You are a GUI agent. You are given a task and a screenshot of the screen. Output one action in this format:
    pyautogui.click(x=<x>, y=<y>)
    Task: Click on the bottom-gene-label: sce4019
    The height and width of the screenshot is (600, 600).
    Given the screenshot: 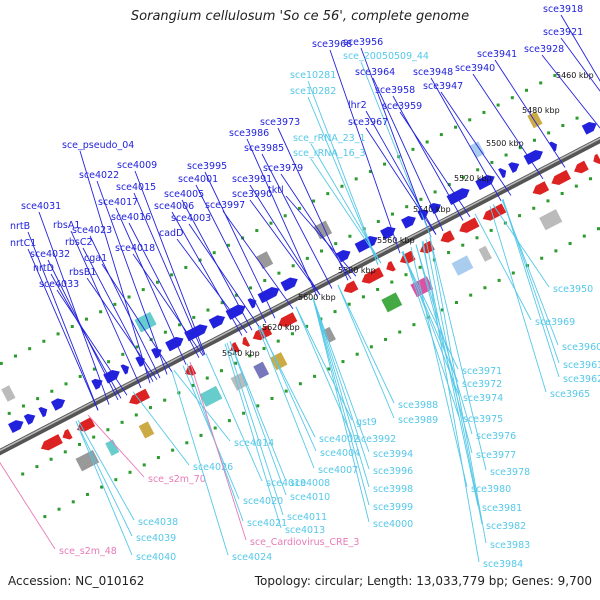 What is the action you would take?
    pyautogui.click(x=286, y=483)
    